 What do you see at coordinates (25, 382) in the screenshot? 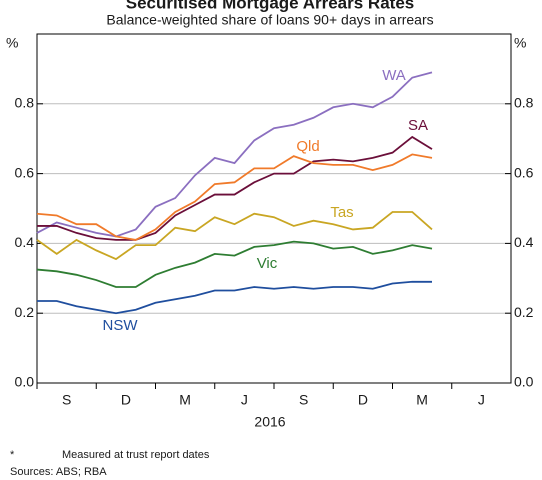
I see `y-tick-label: 0.0` at bounding box center [25, 382].